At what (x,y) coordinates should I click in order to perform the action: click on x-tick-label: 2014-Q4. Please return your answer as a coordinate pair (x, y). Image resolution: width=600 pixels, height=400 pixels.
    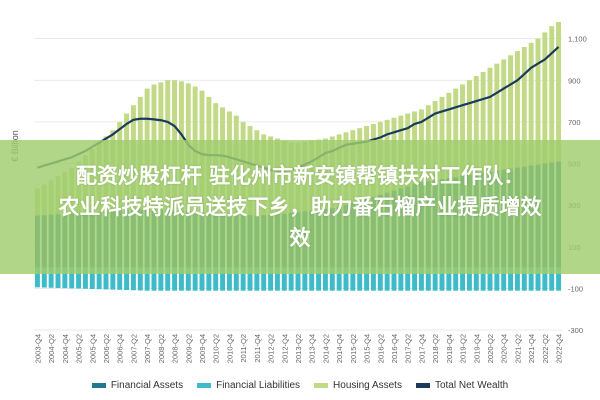
    Looking at the image, I should click on (339, 348).